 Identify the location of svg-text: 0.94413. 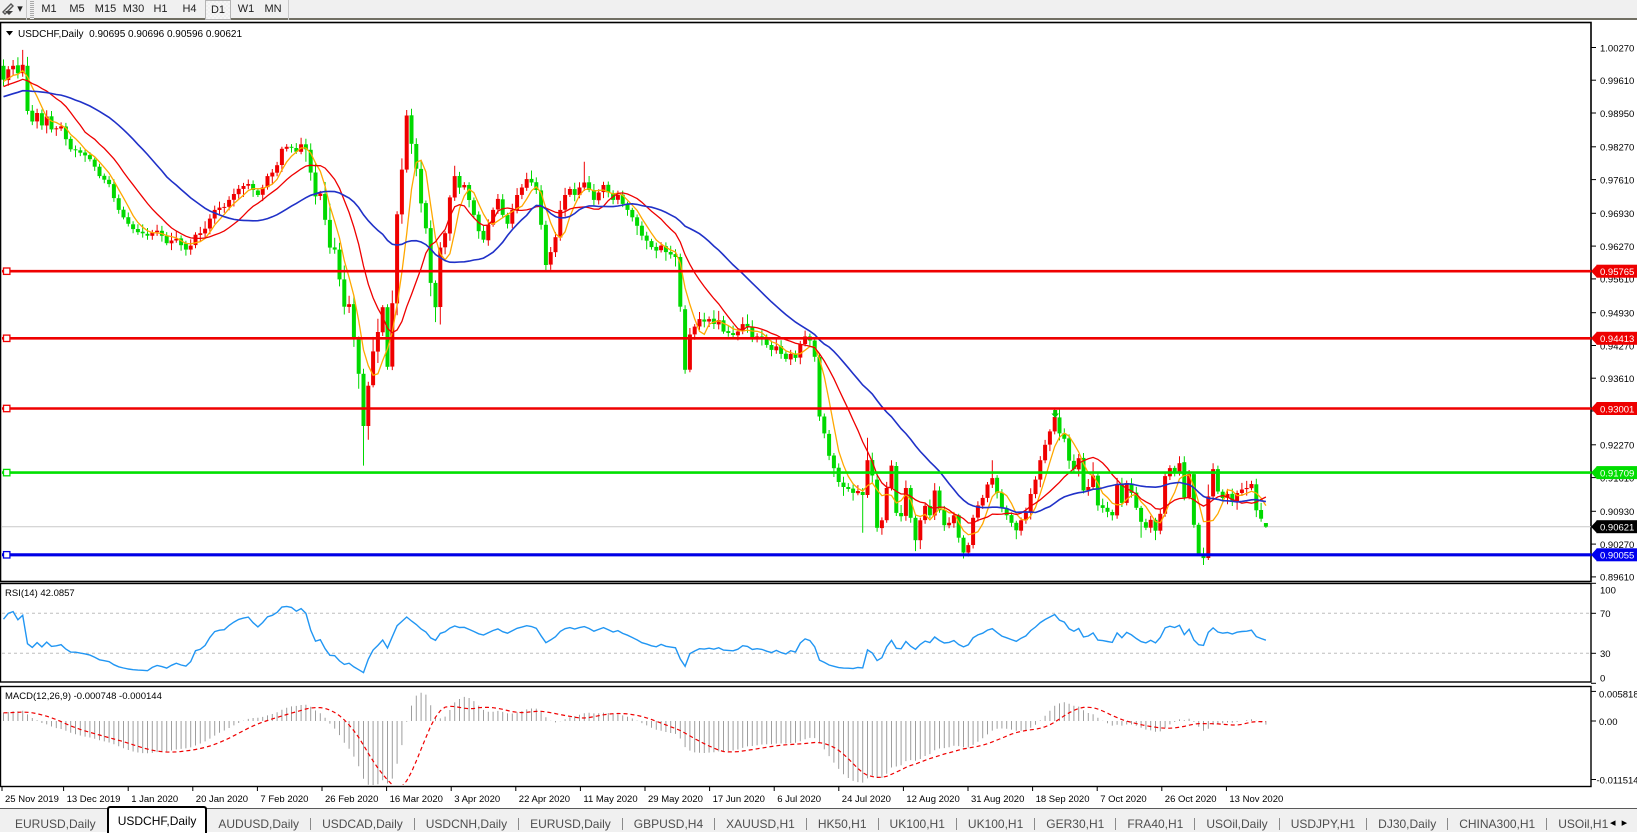
(1617, 339).